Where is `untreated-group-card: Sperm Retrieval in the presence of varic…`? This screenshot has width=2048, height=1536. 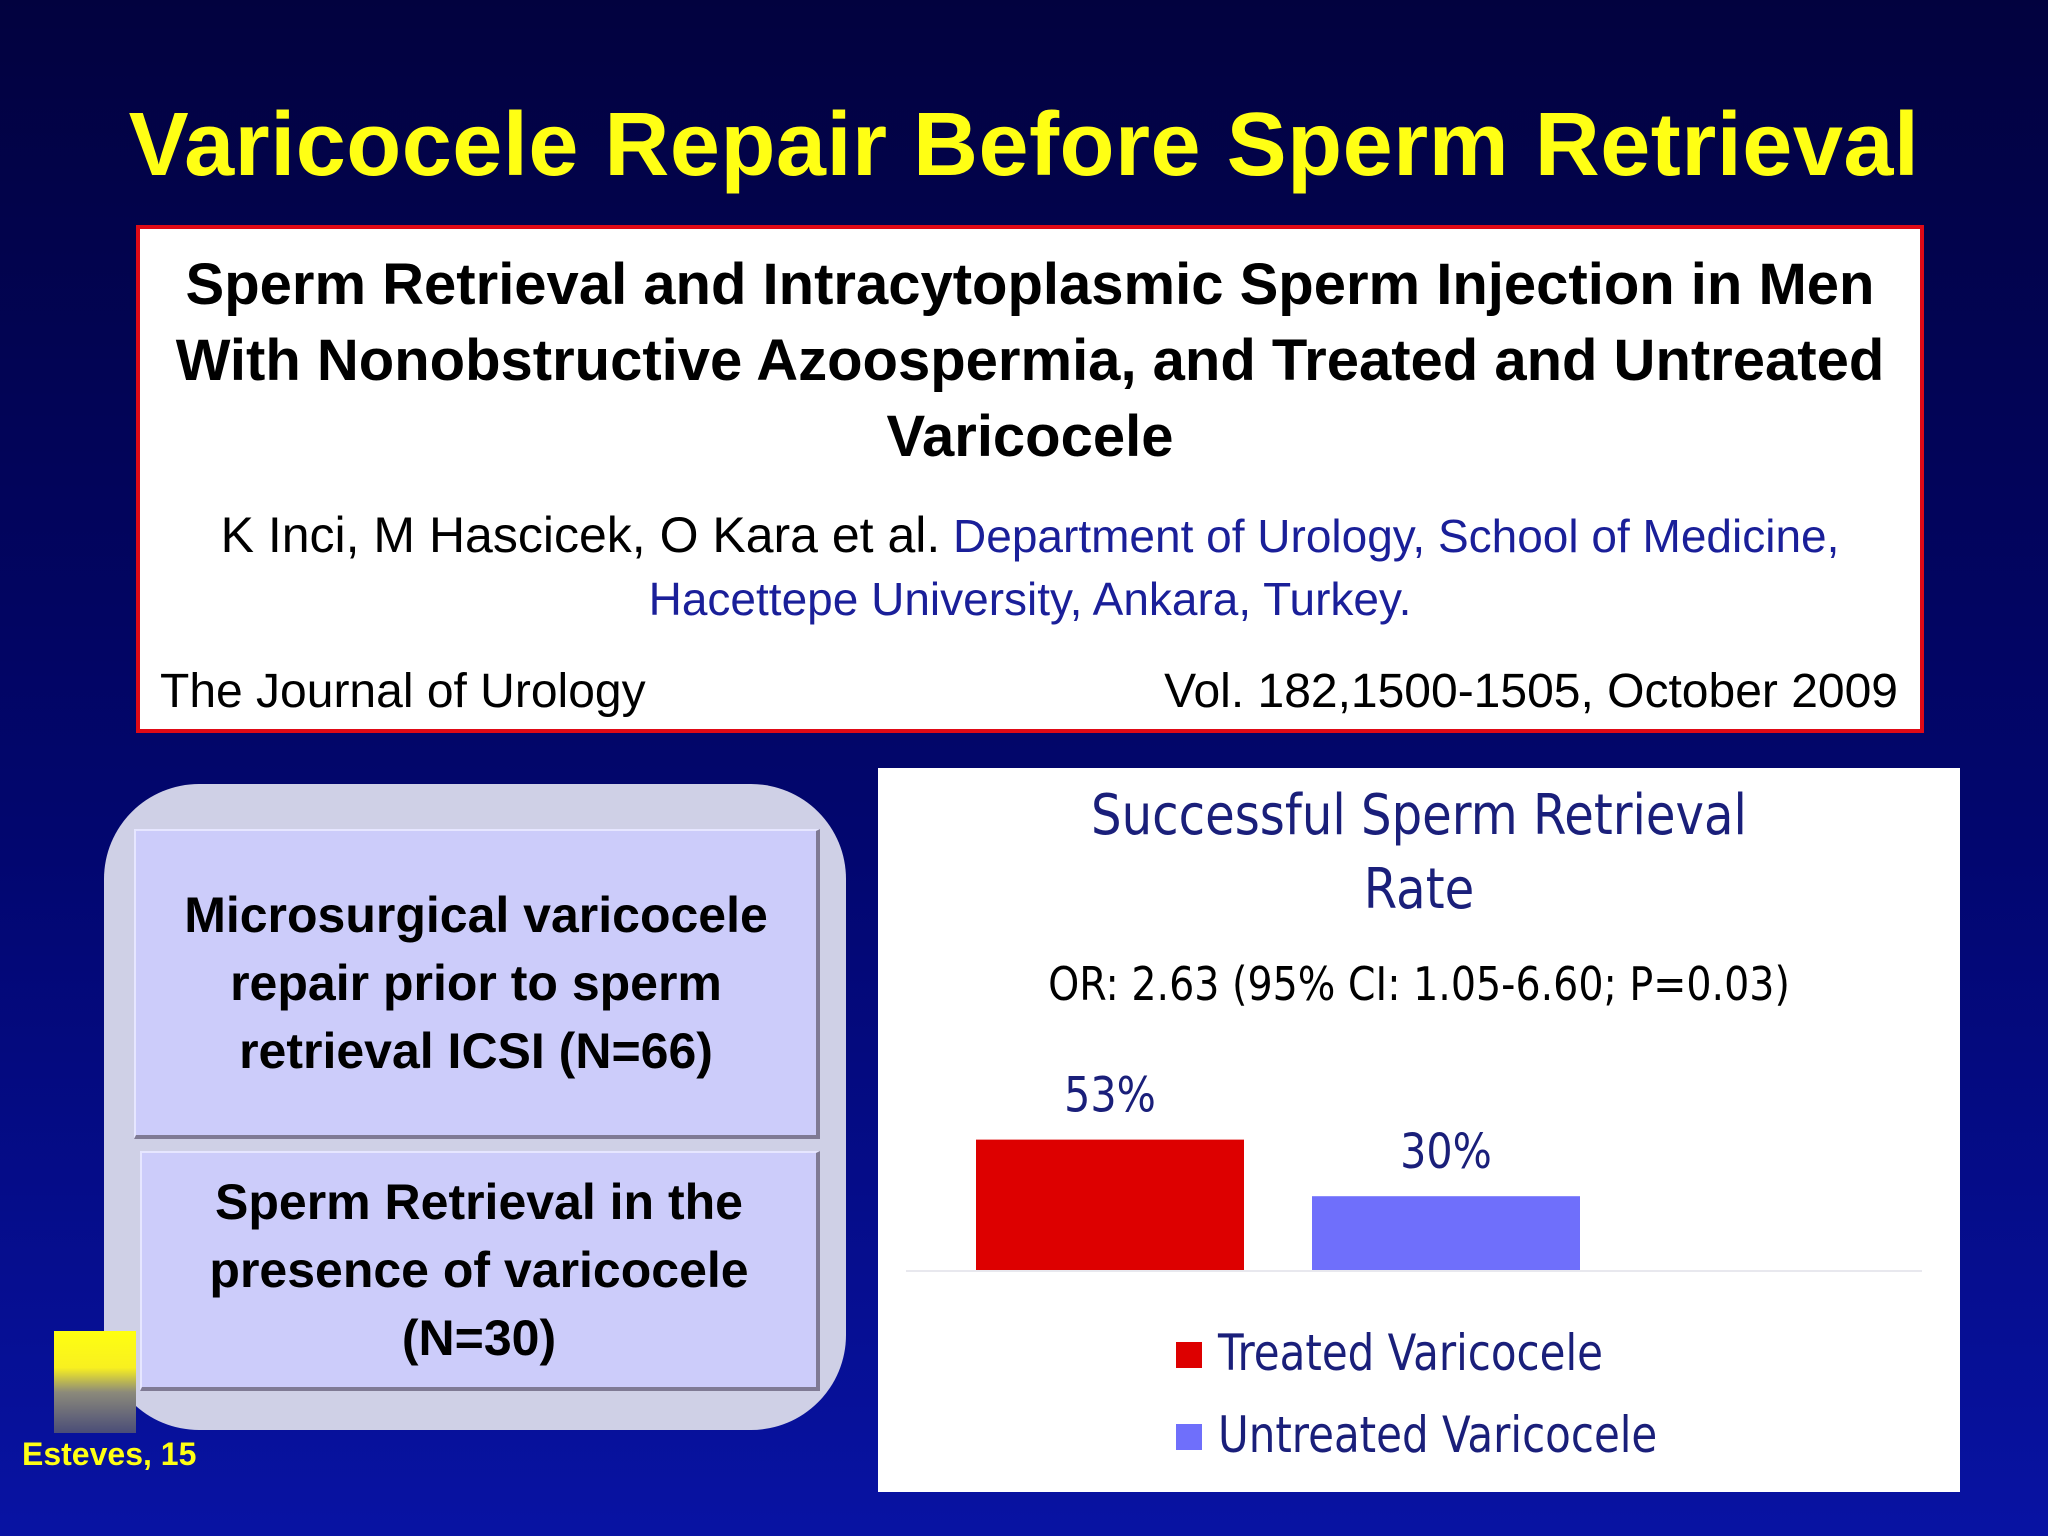 untreated-group-card: Sperm Retrieval in the presence of varic… is located at coordinates (480, 1271).